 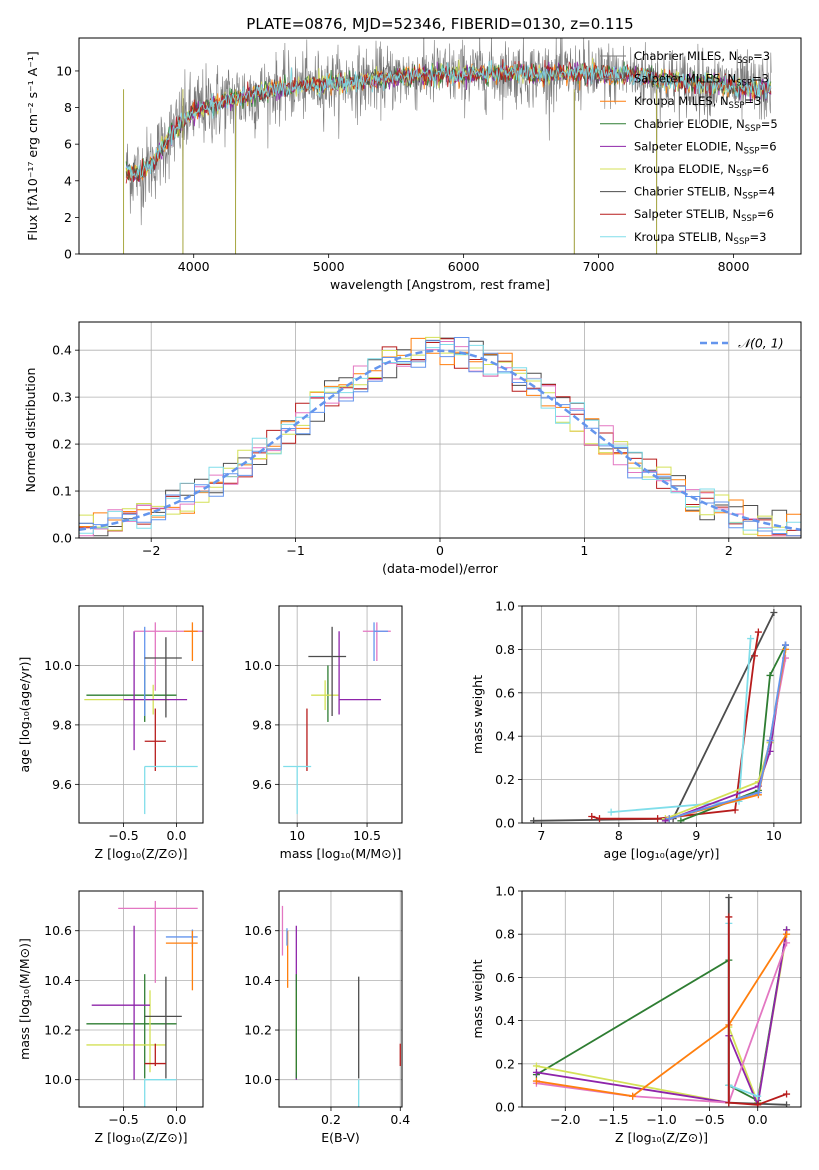 I want to click on massweight-vs-age-ytick-label: 0.2, so click(x=505, y=779).